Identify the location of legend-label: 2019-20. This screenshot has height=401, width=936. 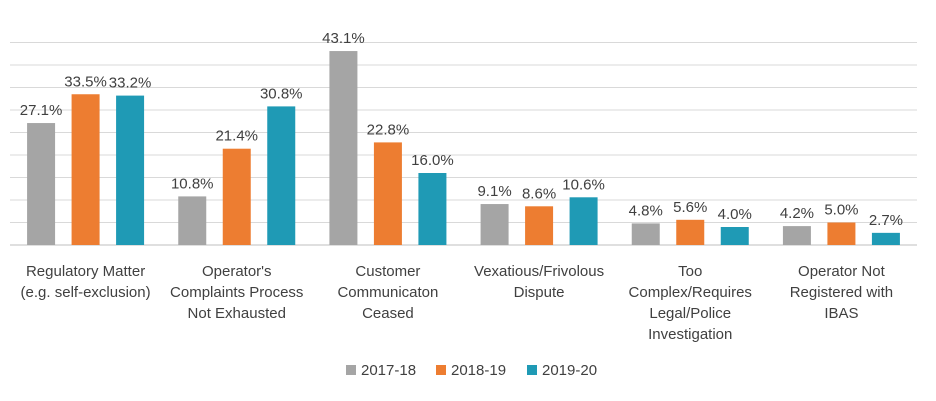
(569, 370).